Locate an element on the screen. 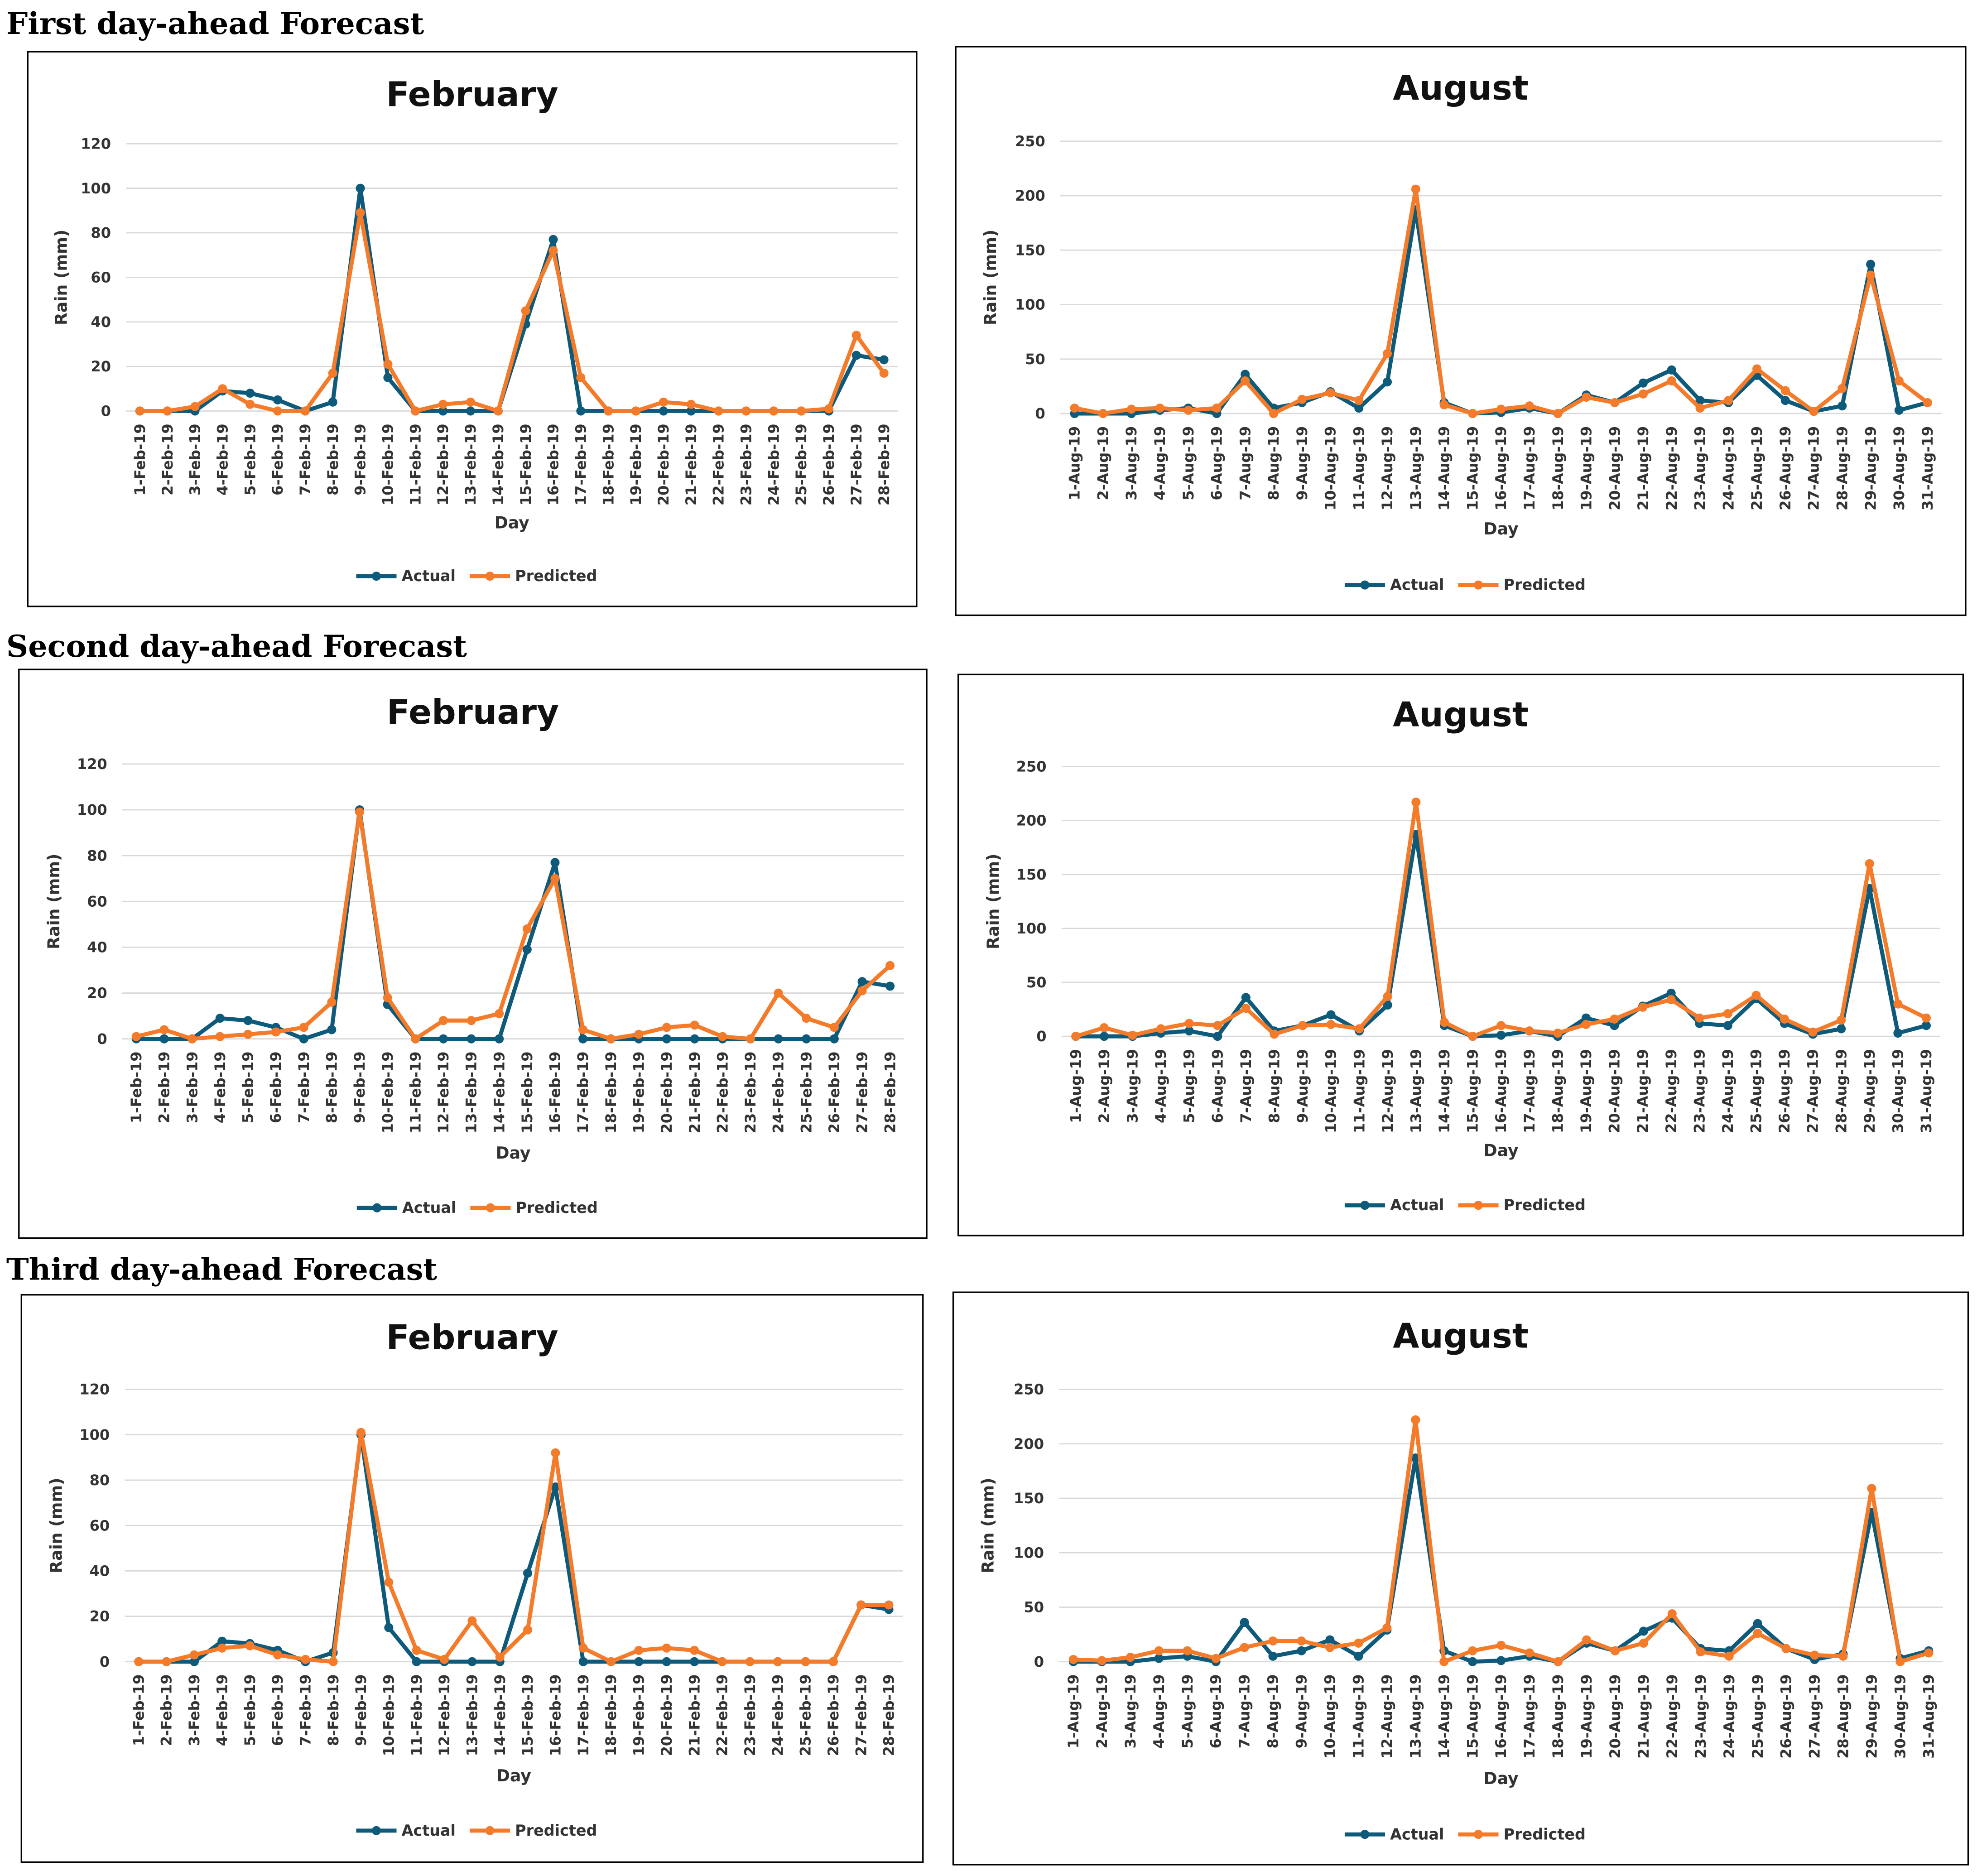 This screenshot has width=1977, height=1876. x-tick-label: 27-Aug-19 is located at coordinates (1814, 468).